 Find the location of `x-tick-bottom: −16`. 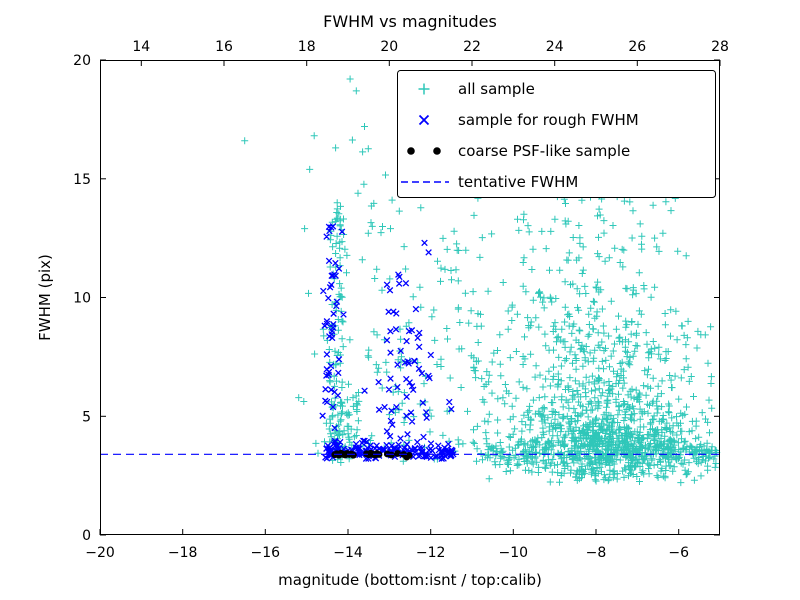

x-tick-bottom: −16 is located at coordinates (266, 553).